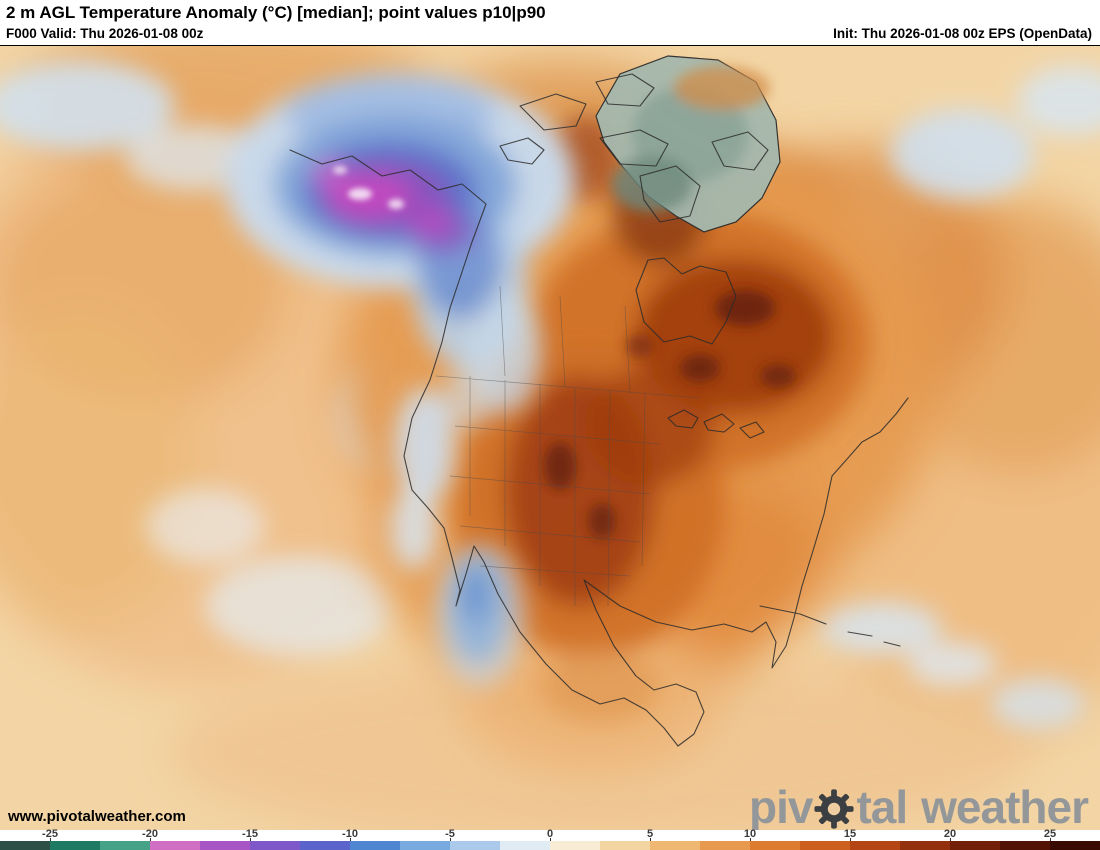 The width and height of the screenshot is (1100, 850). Describe the element at coordinates (850, 834) in the screenshot. I see `colorbar-tick-label: 15` at that location.